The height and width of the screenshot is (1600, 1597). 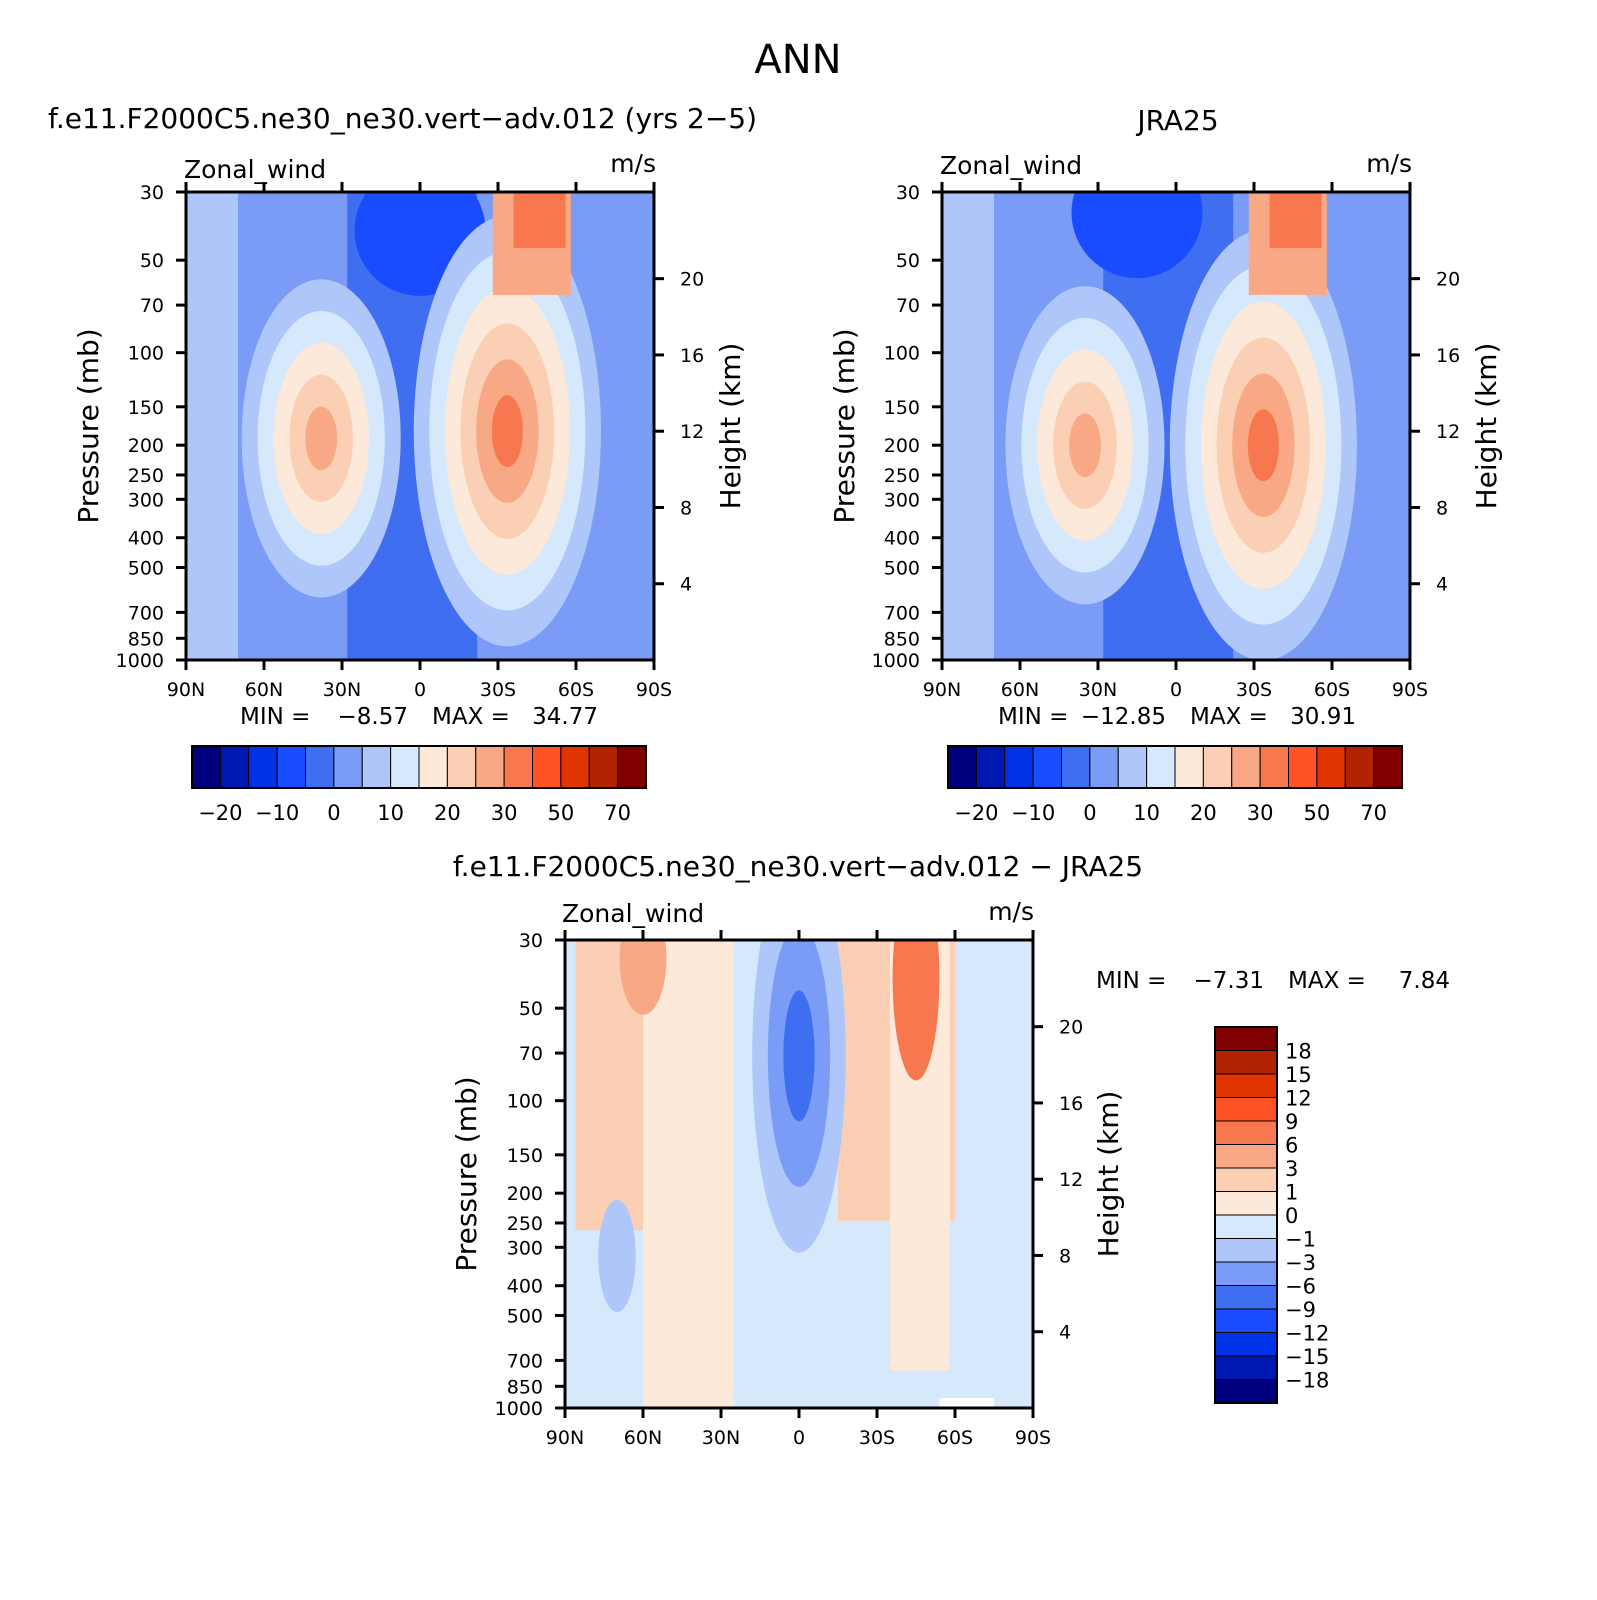 What do you see at coordinates (1011, 911) in the screenshot?
I see `panel-diff-right-label: m/s` at bounding box center [1011, 911].